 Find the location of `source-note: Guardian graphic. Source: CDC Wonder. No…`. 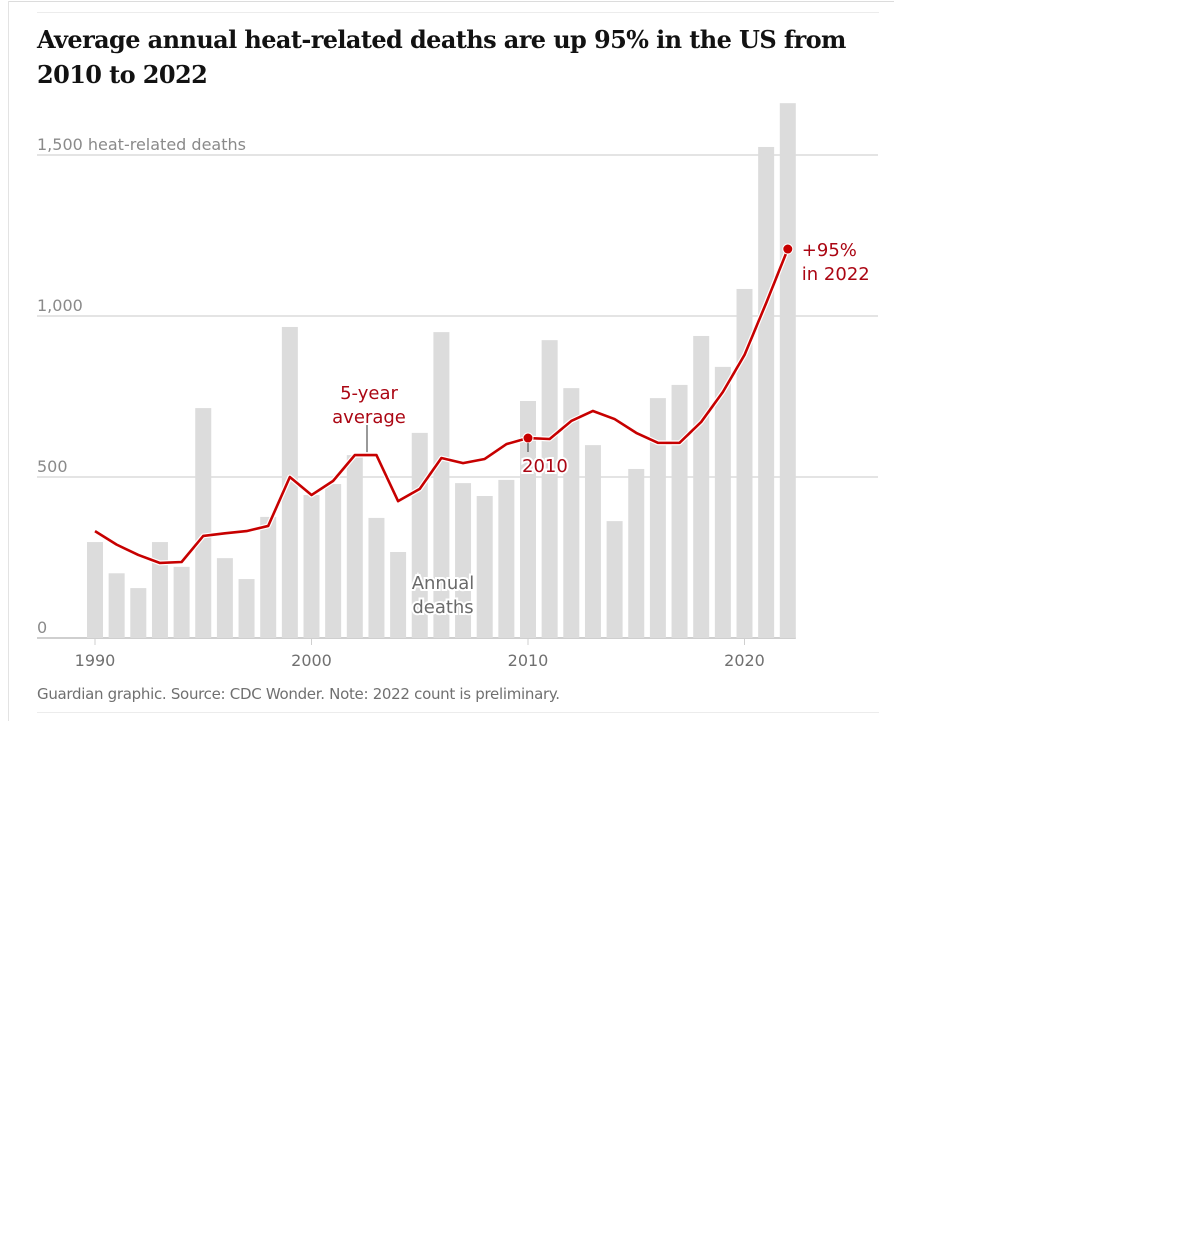

source-note: Guardian graphic. Source: CDC Wonder. No… is located at coordinates (298, 694).